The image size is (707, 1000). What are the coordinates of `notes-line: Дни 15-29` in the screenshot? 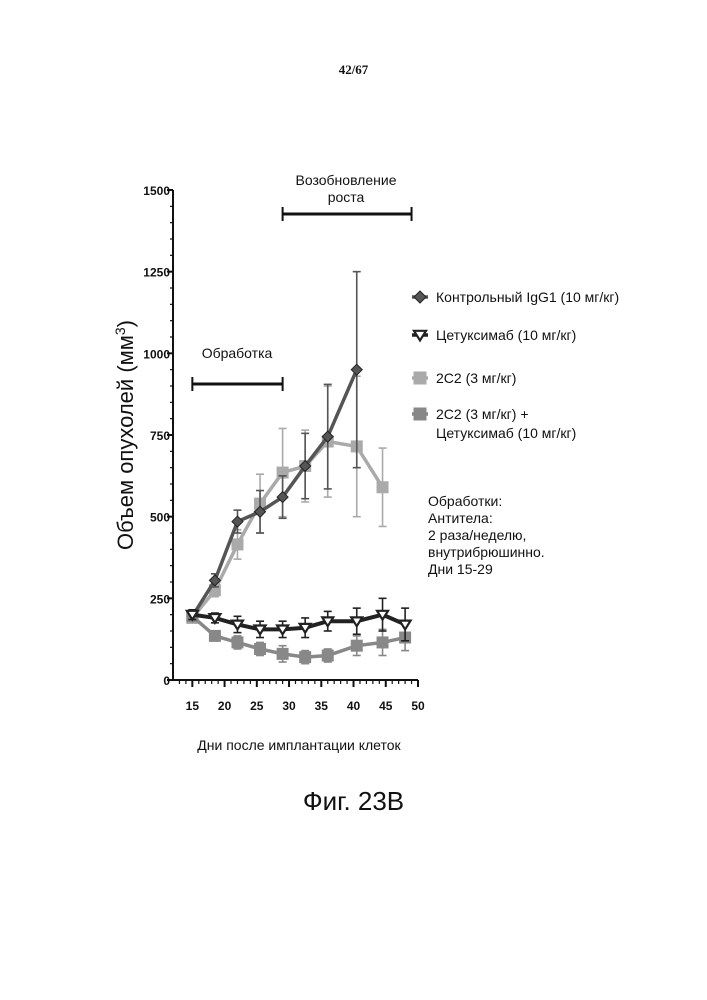 It's located at (460, 569).